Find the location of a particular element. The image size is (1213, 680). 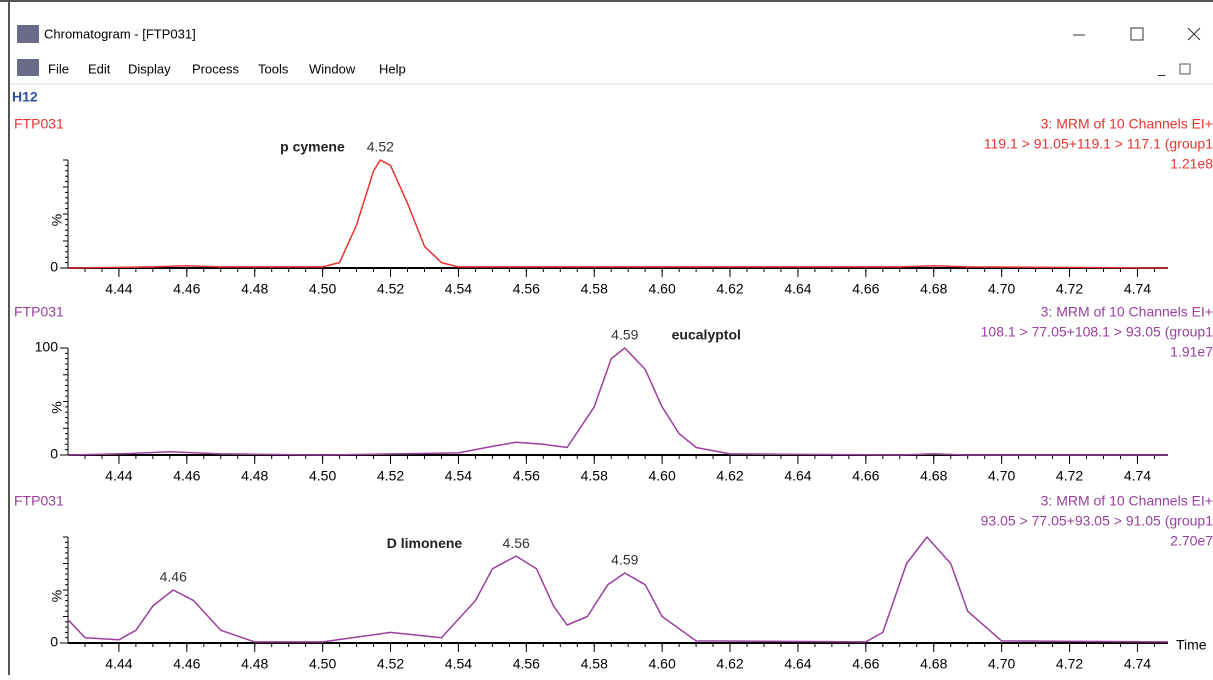

menu-icon is located at coordinates (28, 67).